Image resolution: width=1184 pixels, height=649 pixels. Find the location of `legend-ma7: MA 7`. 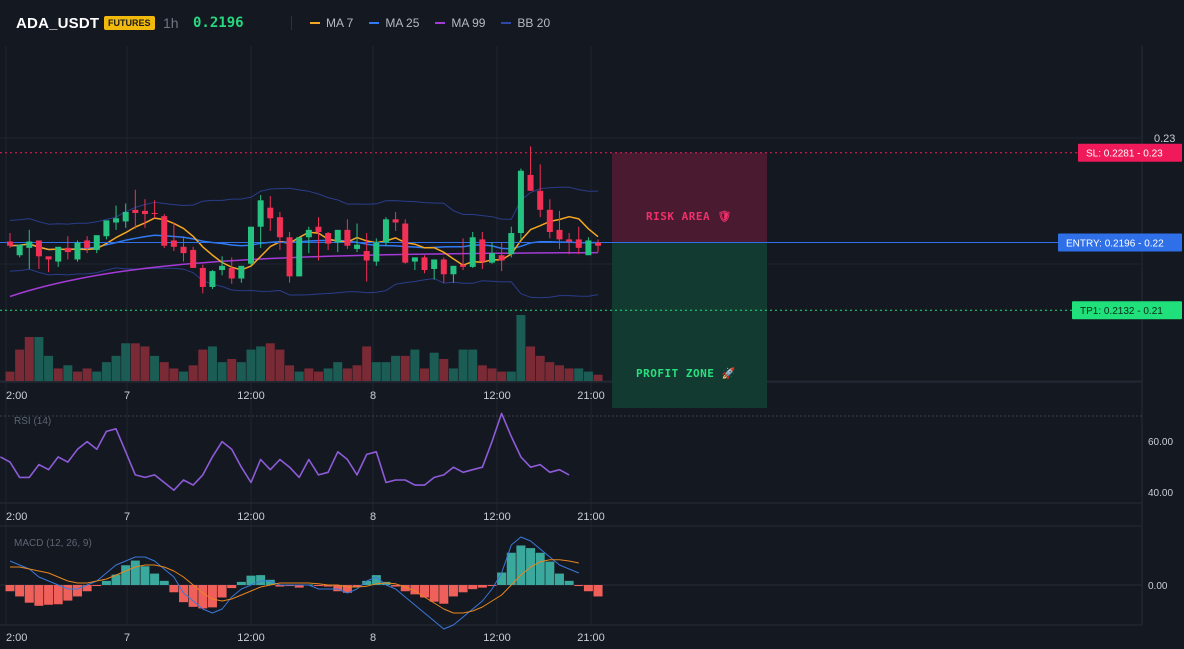

legend-ma7: MA 7 is located at coordinates (331, 23).